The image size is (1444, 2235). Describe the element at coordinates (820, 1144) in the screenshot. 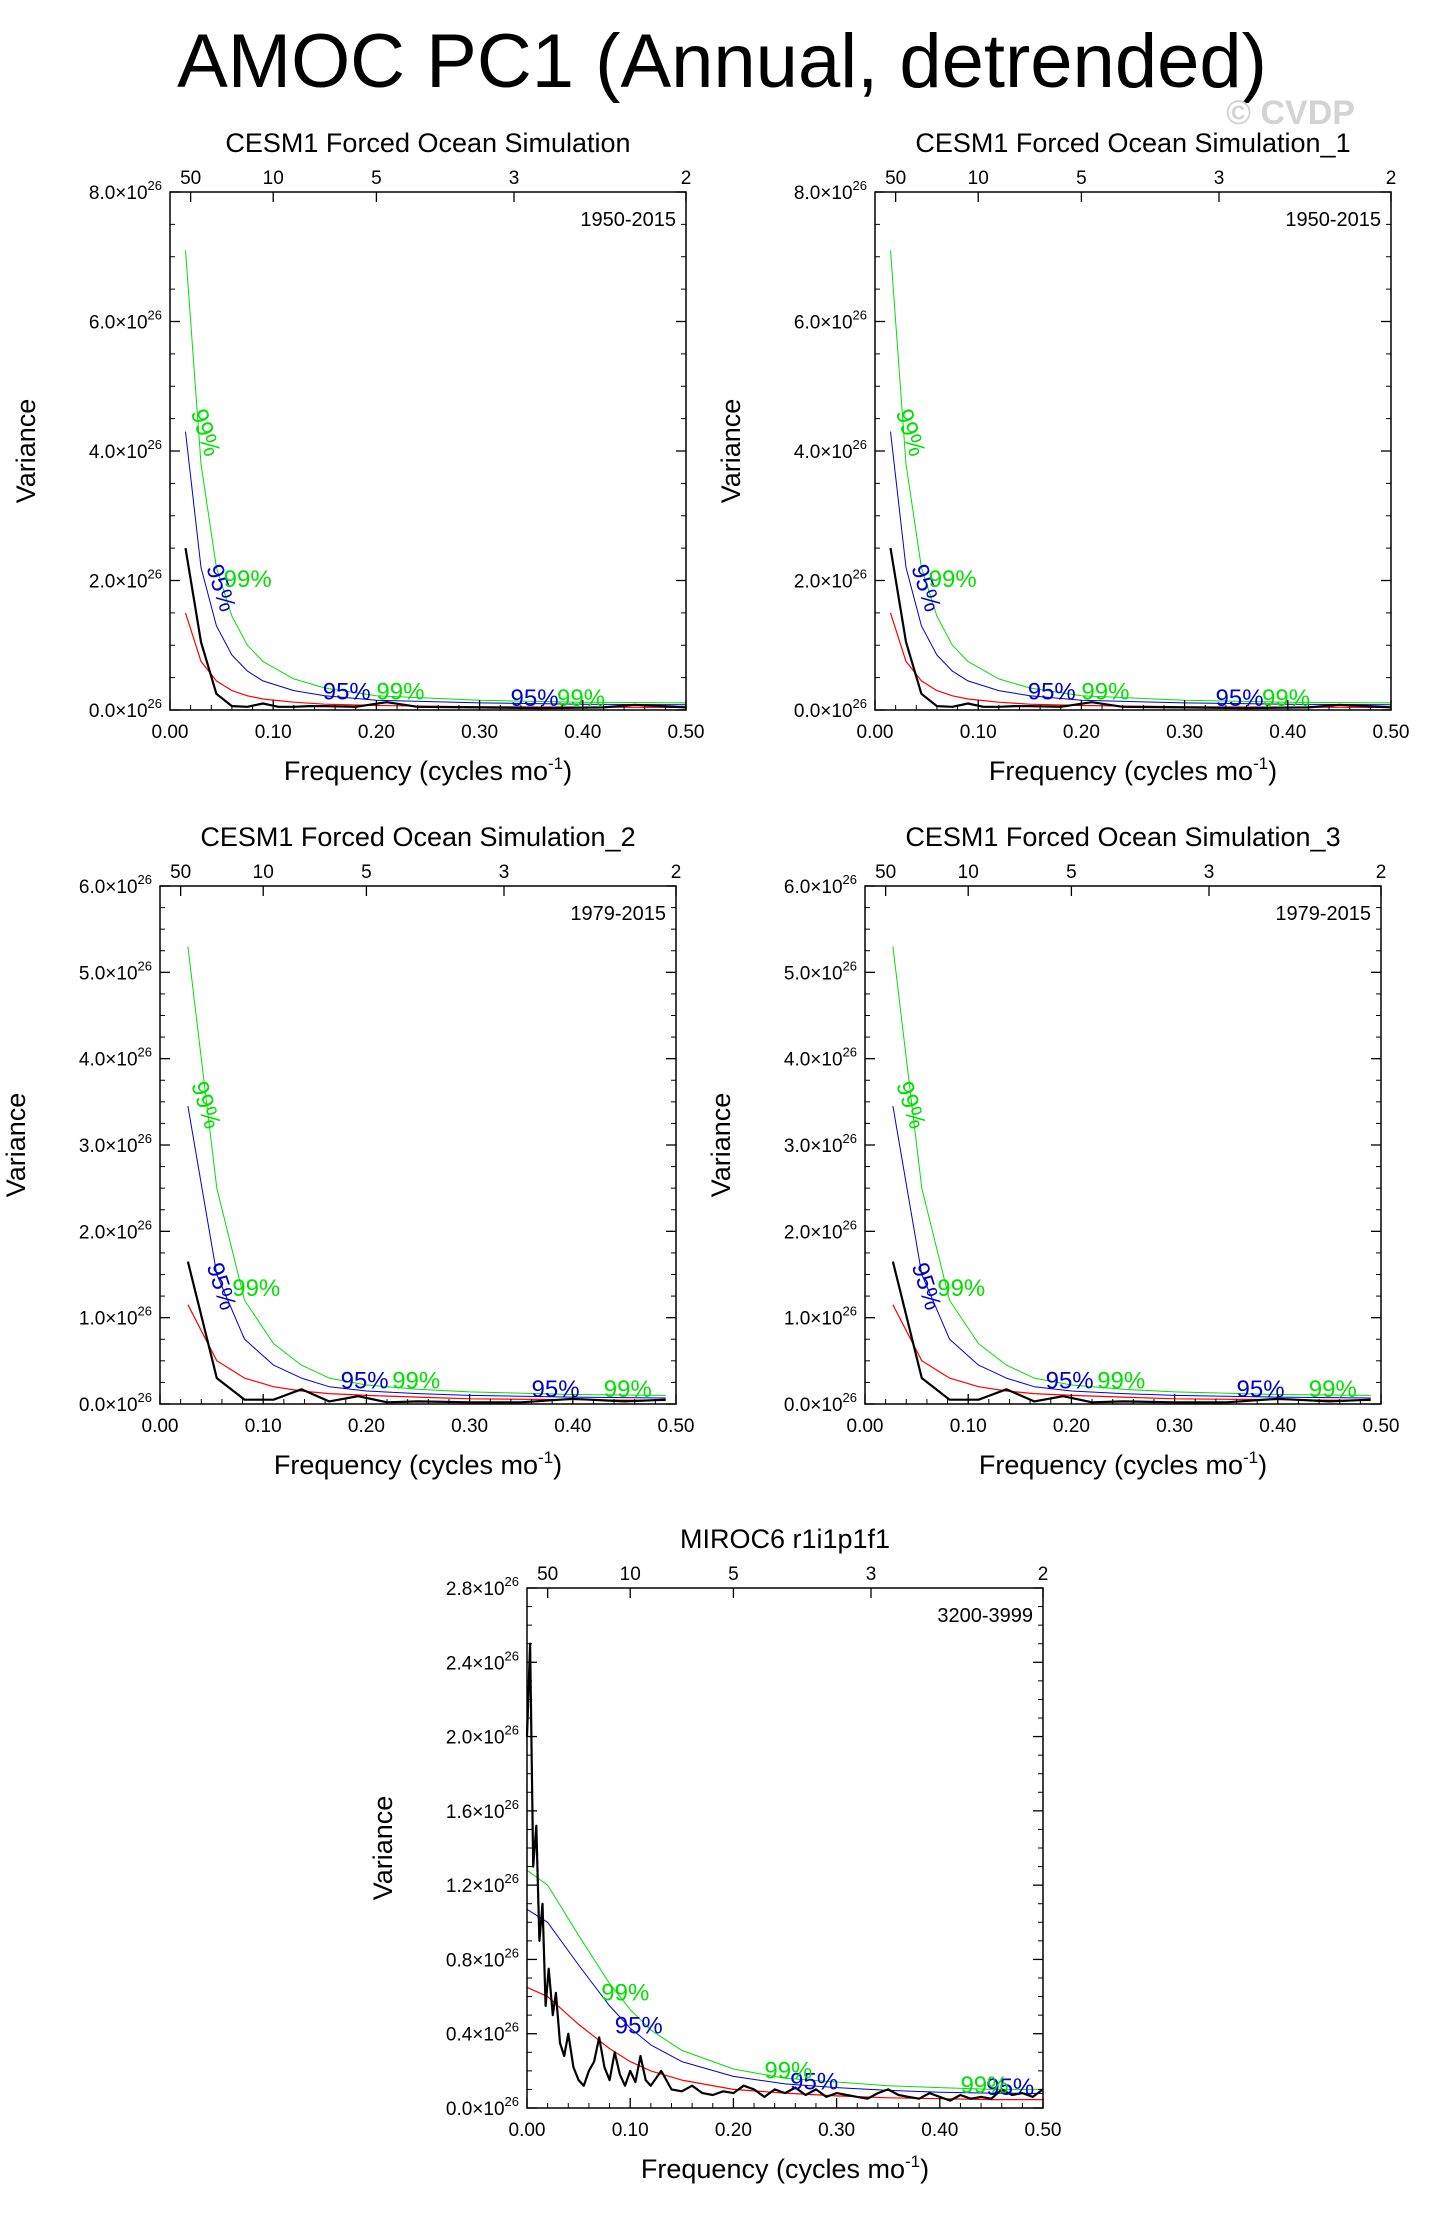

I see `y-tick-label: 3.0×10²⁶` at that location.